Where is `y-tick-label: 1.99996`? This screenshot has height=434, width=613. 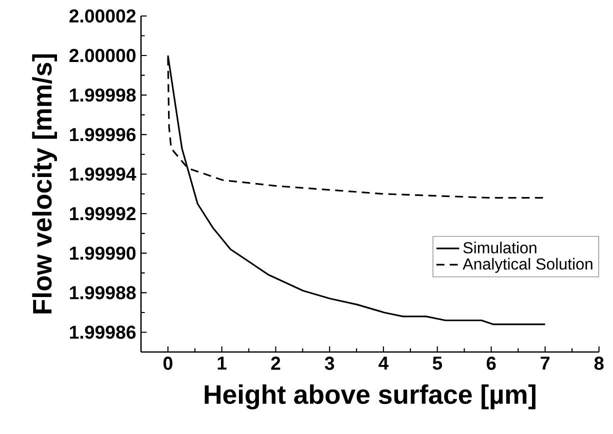 y-tick-label: 1.99996 is located at coordinates (103, 135).